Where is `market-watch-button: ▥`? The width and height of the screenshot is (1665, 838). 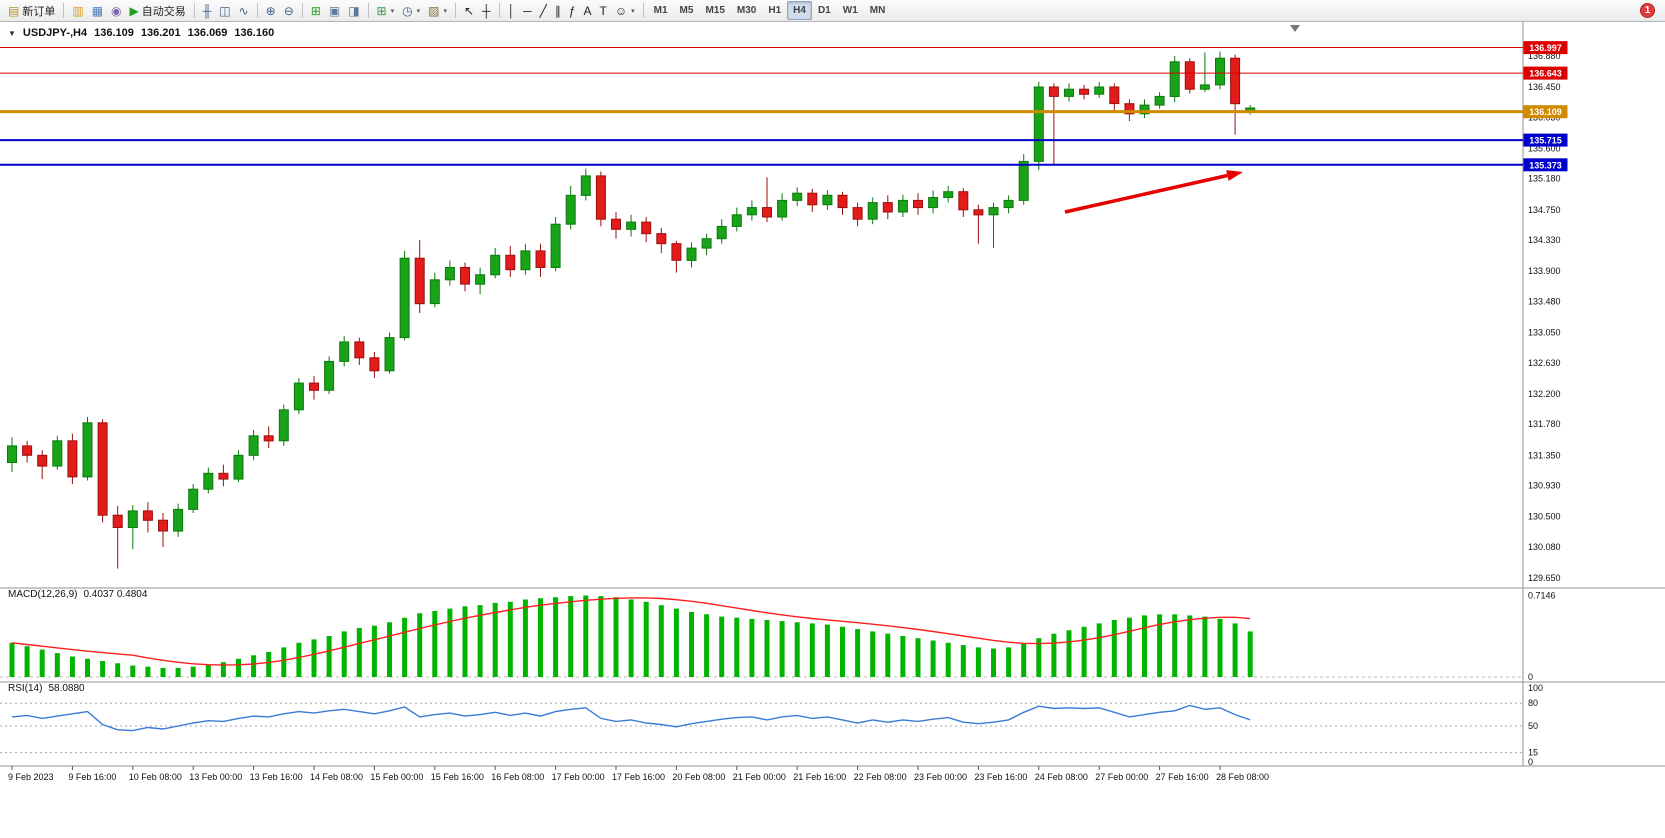 market-watch-button: ▥ is located at coordinates (77, 10).